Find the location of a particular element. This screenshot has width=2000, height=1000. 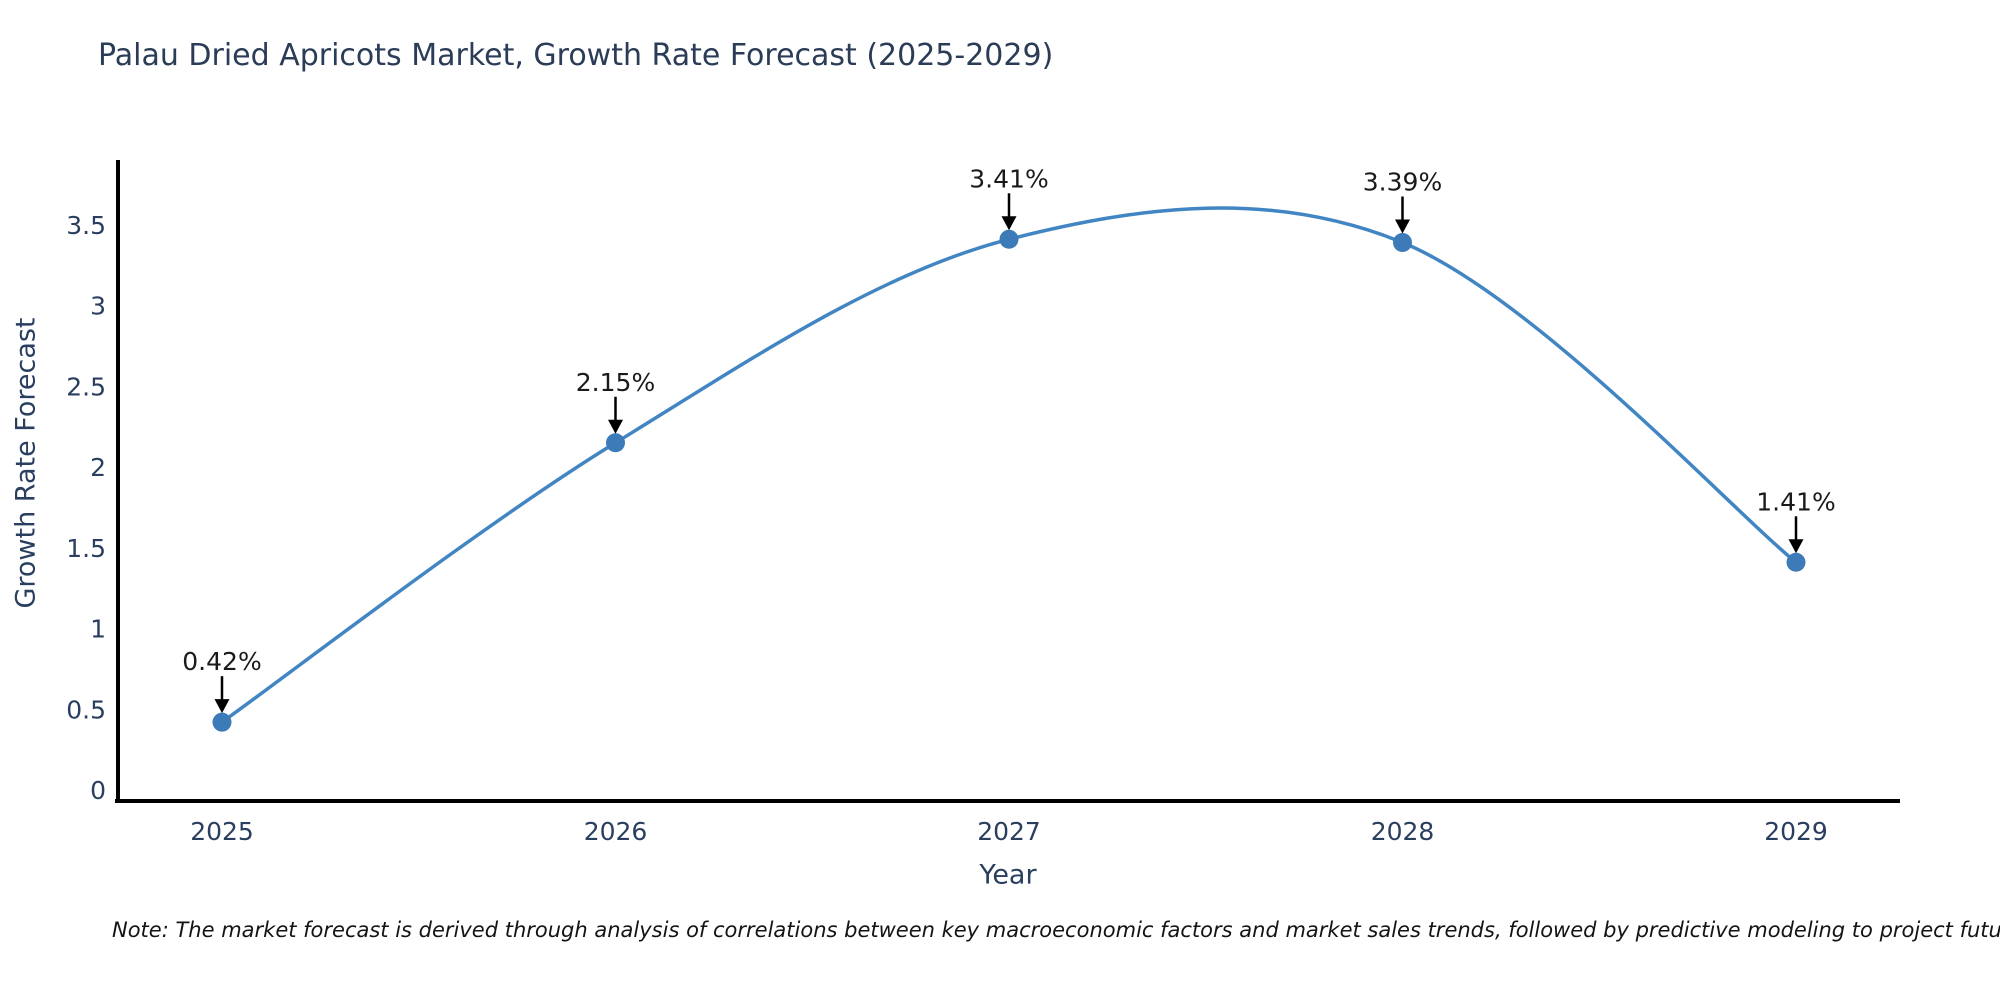

data-point-label: 2.15% is located at coordinates (615, 382).